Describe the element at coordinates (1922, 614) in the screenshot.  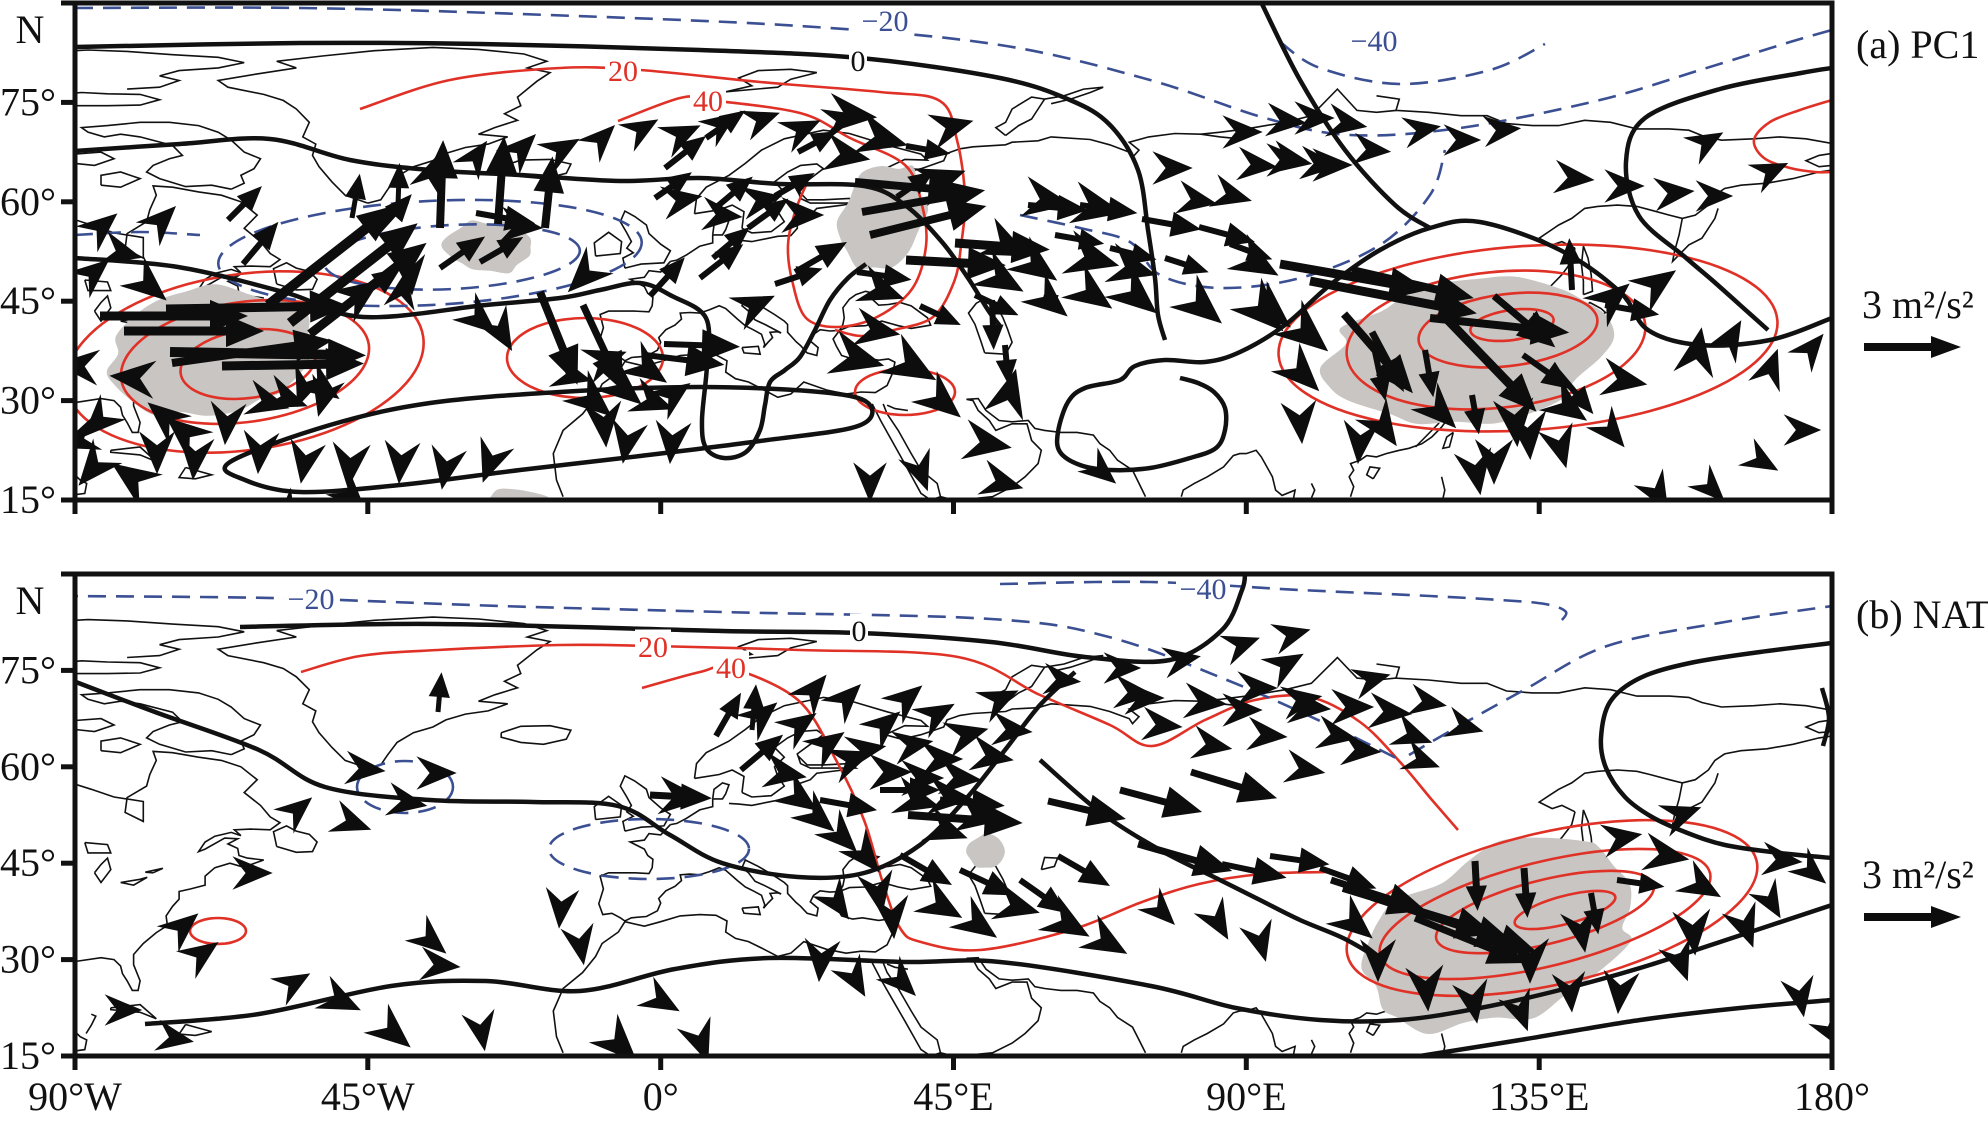
I see `svg-text: (b) NAT` at that location.